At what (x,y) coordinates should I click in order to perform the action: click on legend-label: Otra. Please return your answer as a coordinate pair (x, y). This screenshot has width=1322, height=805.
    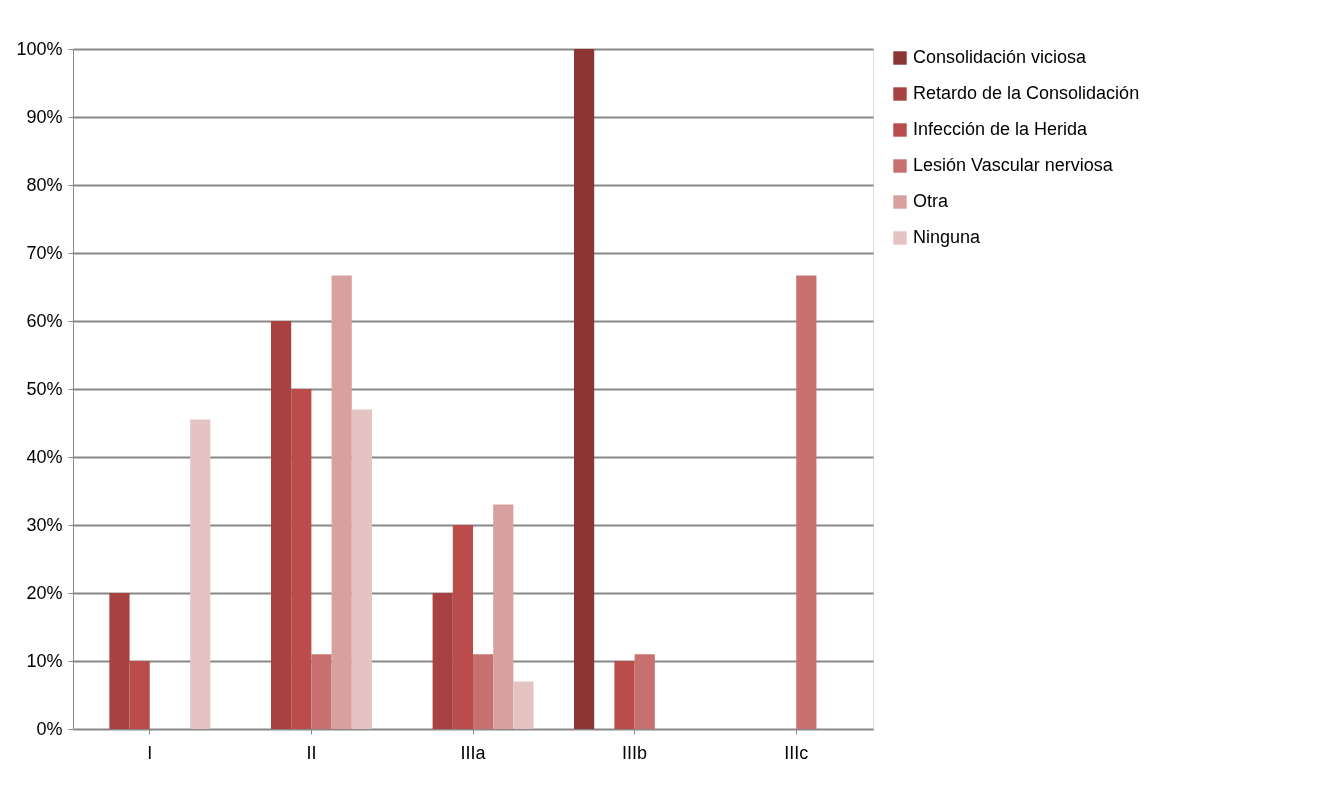
    Looking at the image, I should click on (931, 201).